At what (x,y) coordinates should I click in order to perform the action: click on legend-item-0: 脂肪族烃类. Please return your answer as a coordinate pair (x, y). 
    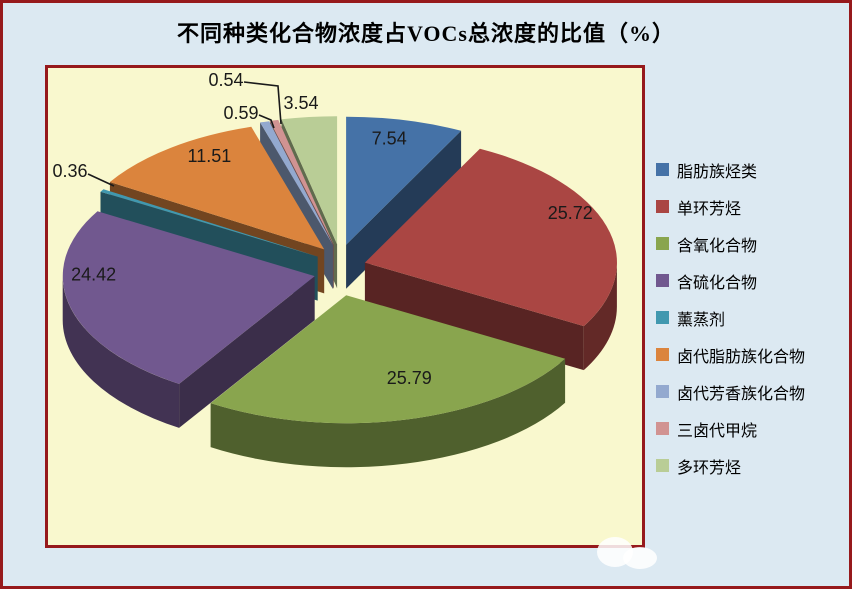
    Looking at the image, I should click on (754, 169).